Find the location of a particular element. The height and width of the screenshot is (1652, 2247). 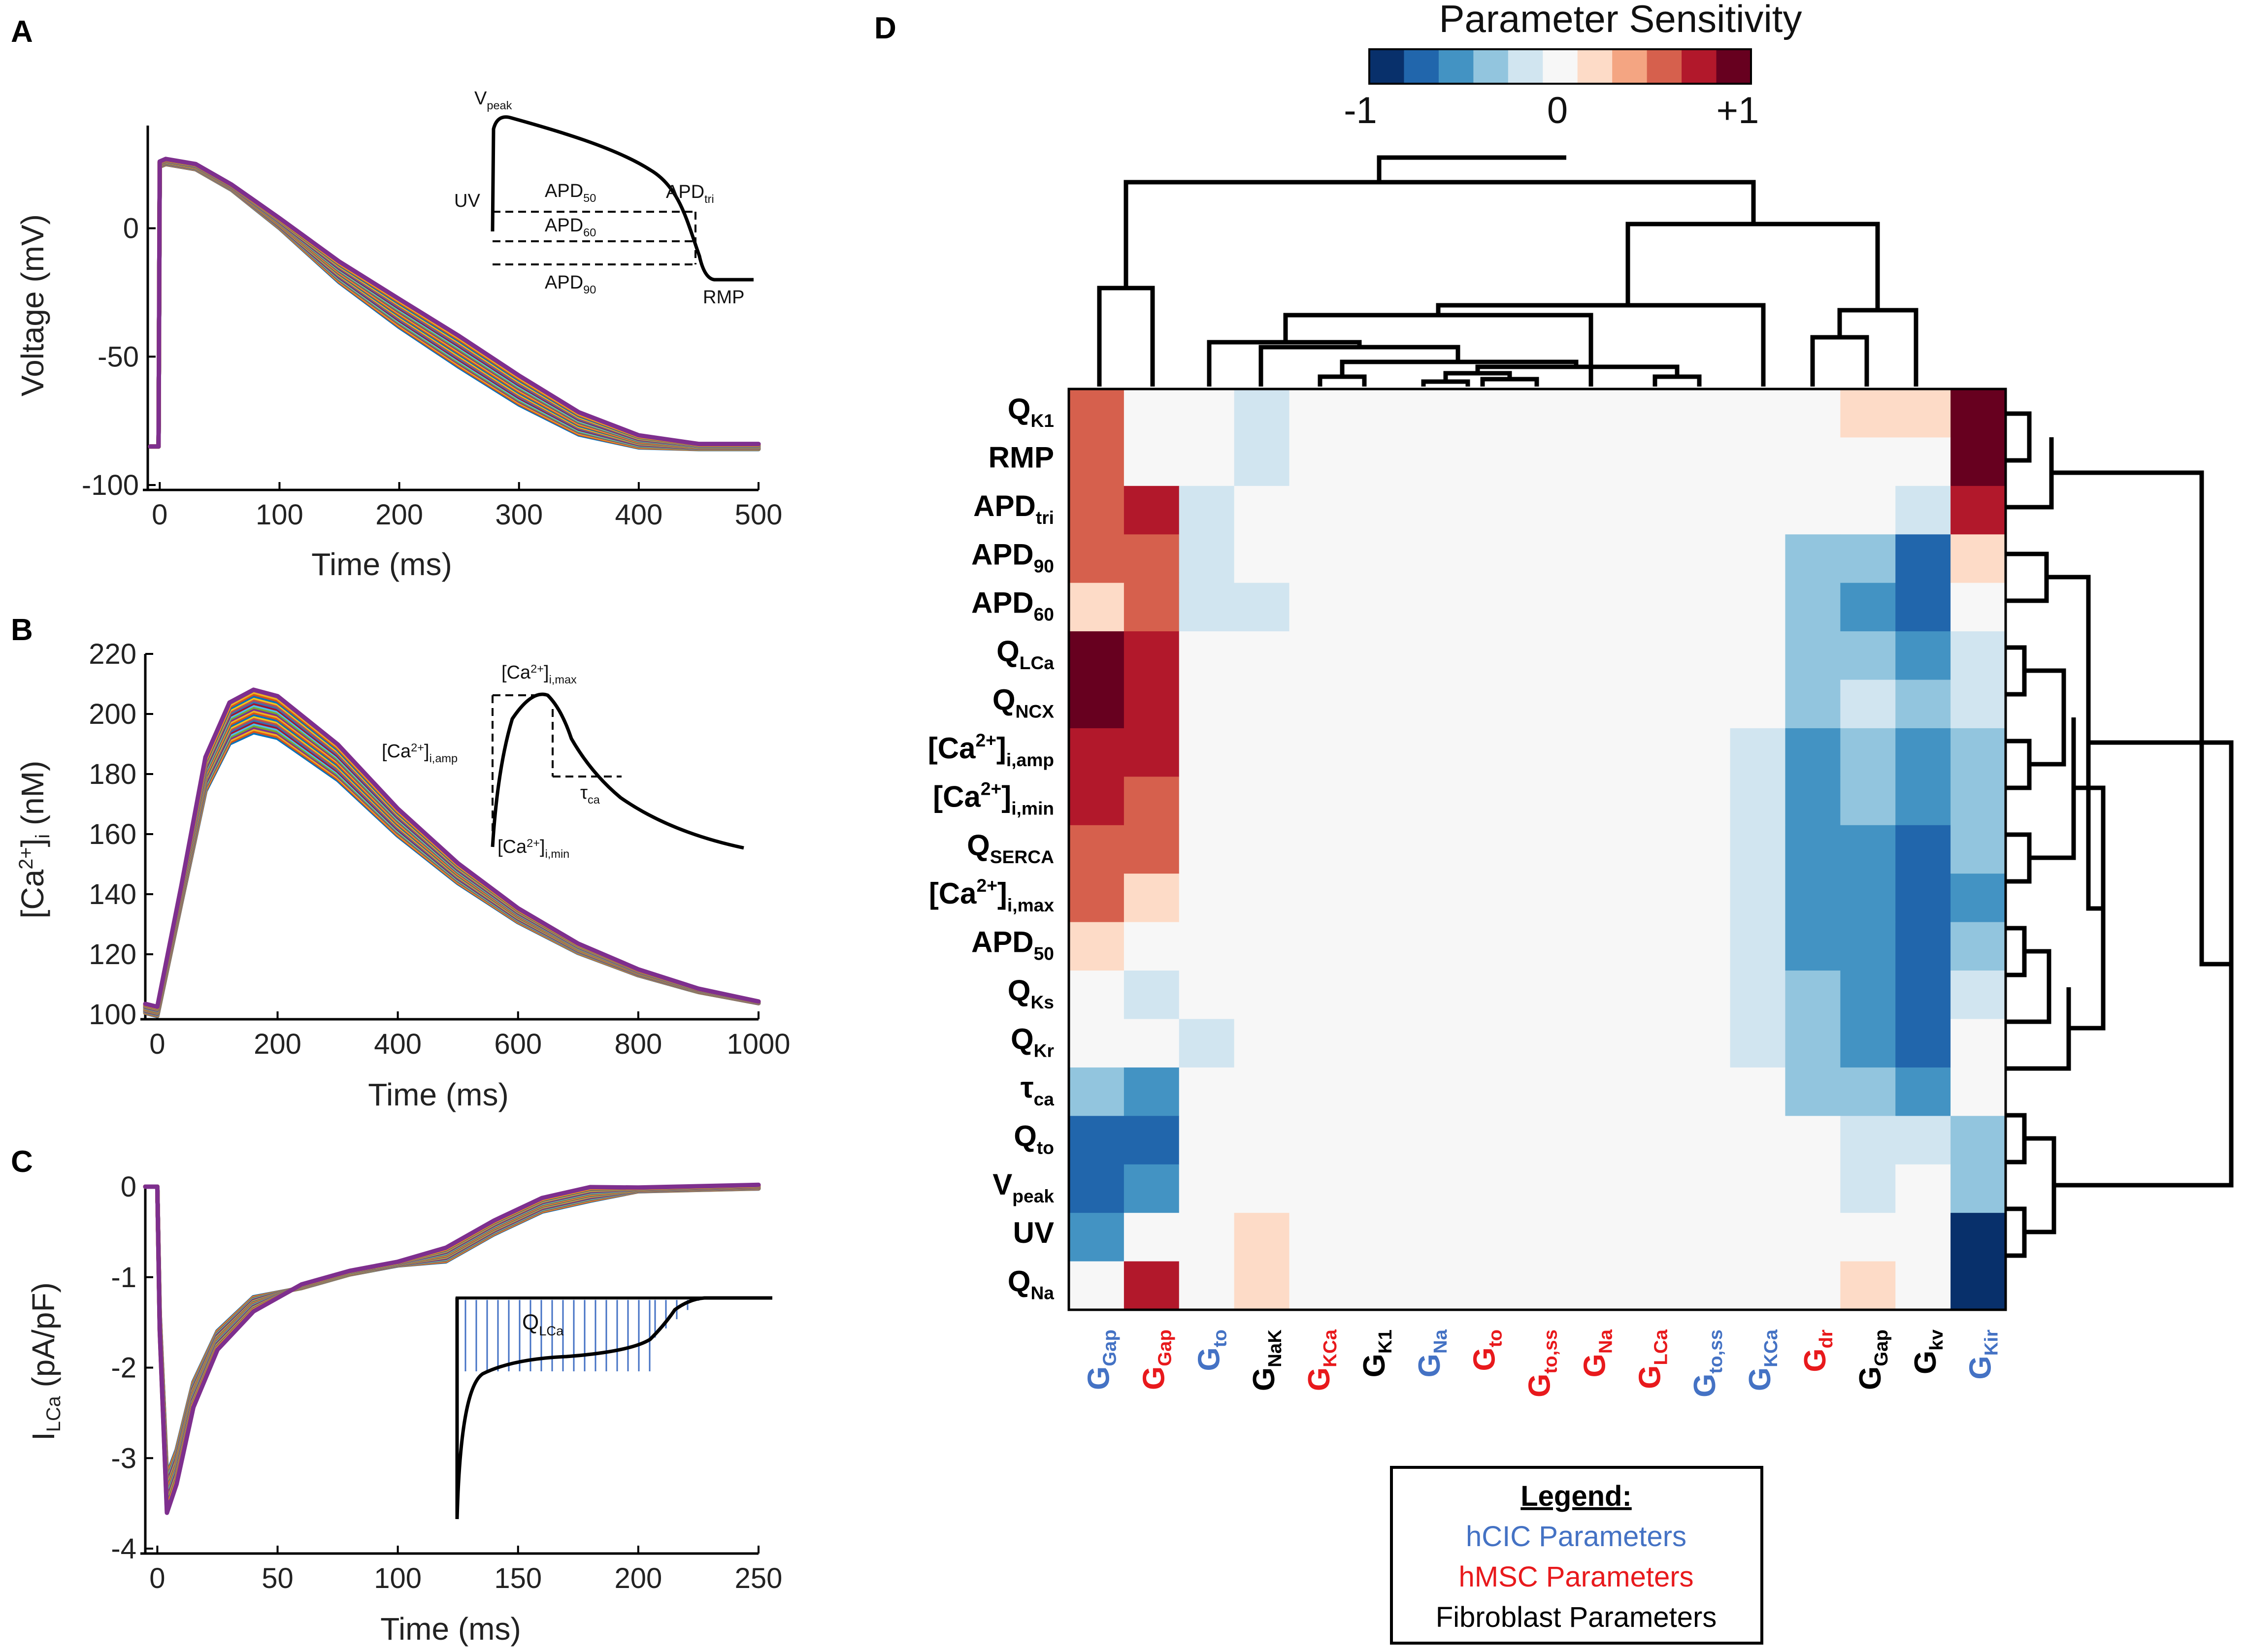

panel-c-traces is located at coordinates (452, 1348).